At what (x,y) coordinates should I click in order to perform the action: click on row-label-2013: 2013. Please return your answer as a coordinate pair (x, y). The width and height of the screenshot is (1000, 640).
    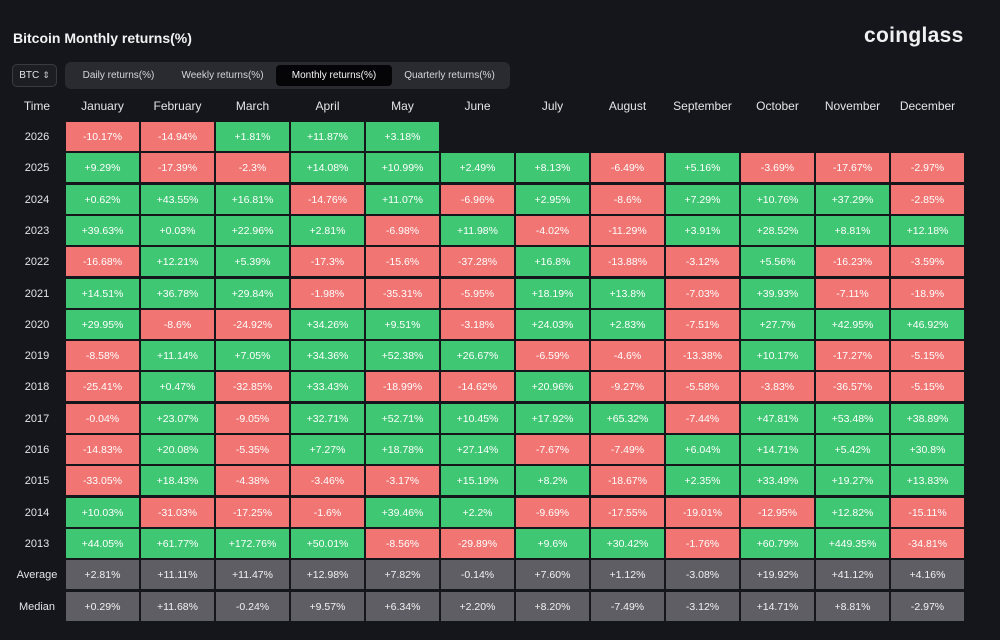
    Looking at the image, I should click on (37, 543).